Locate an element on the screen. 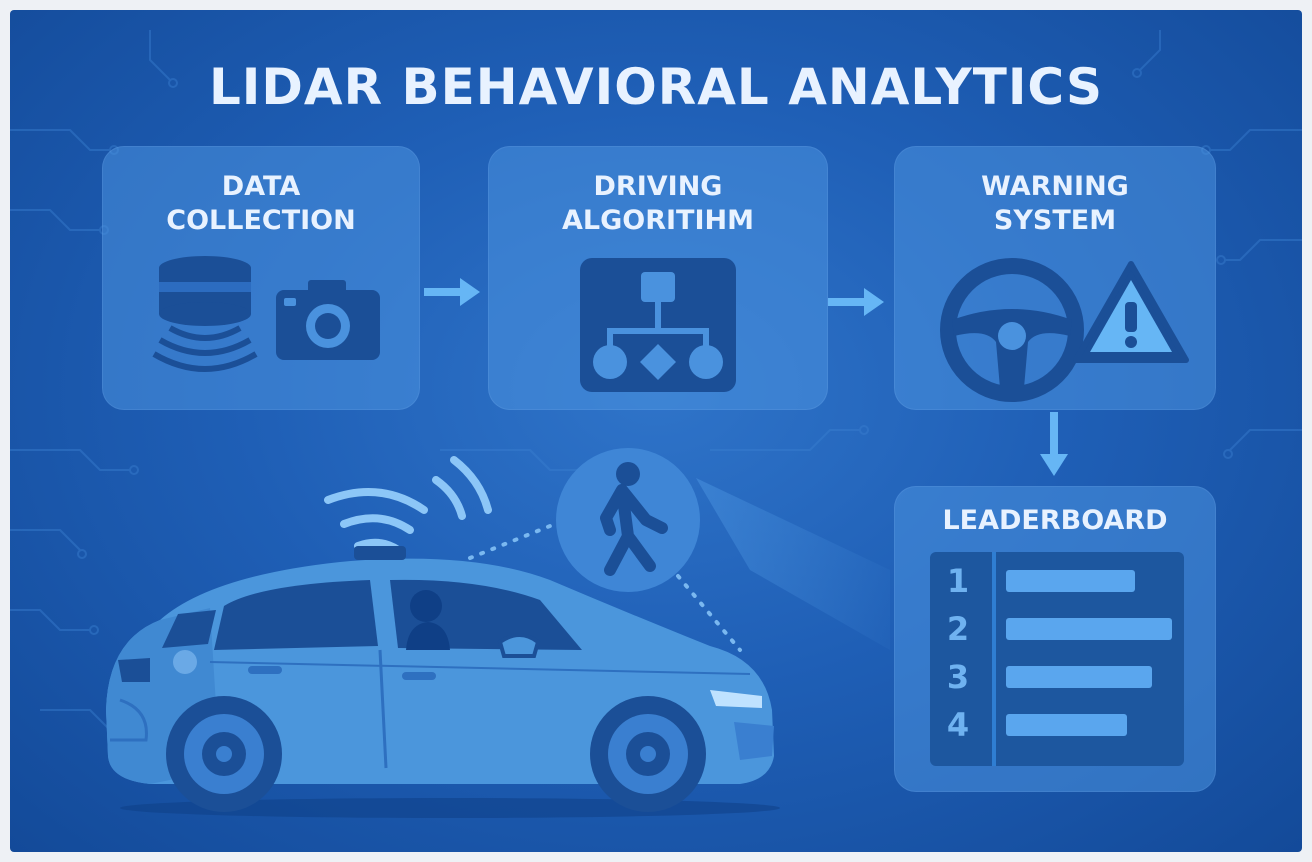 The image size is (1312, 862). flowchart-icon is located at coordinates (658, 325).